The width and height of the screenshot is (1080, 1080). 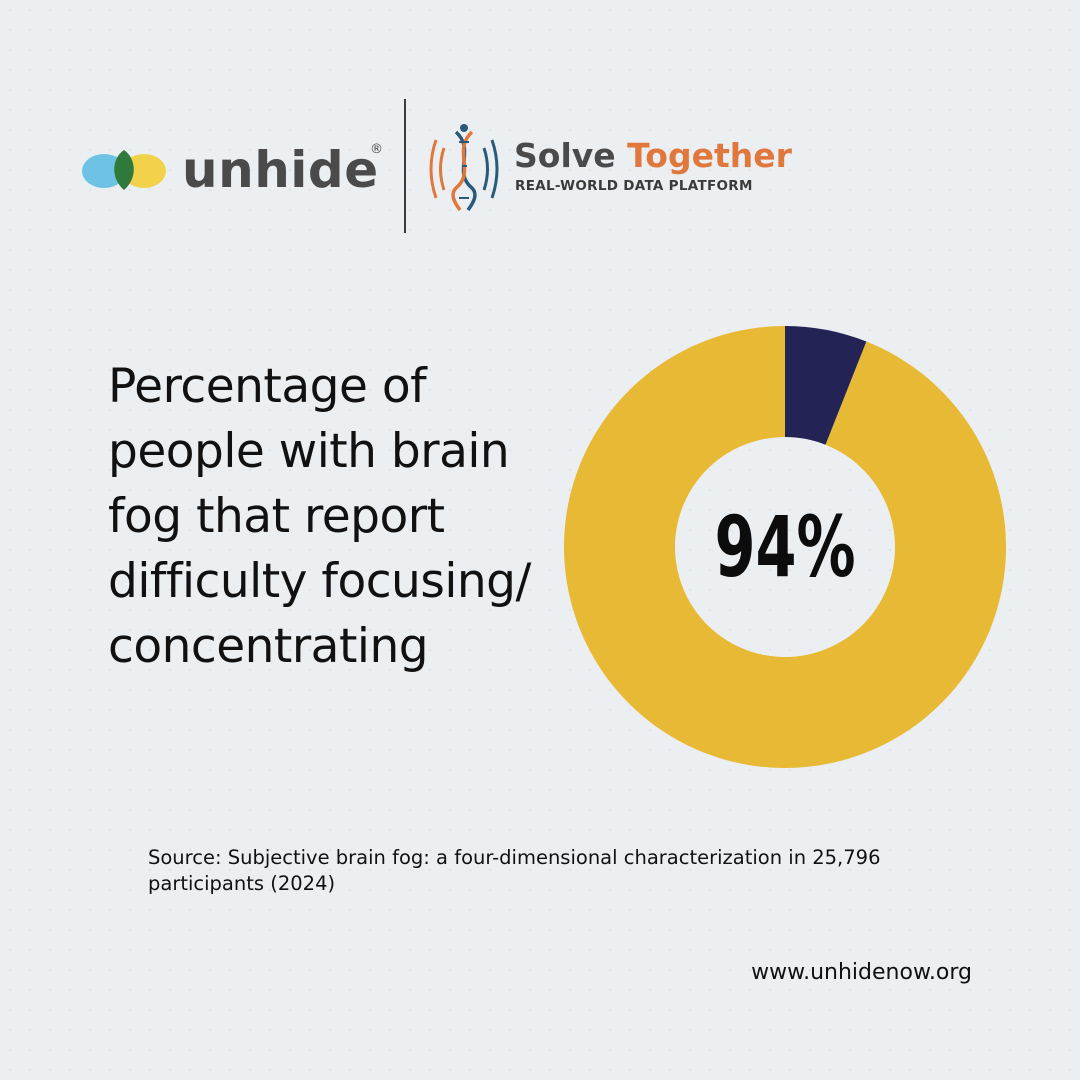 I want to click on solve-together-wordmark: Solve Together, so click(x=653, y=156).